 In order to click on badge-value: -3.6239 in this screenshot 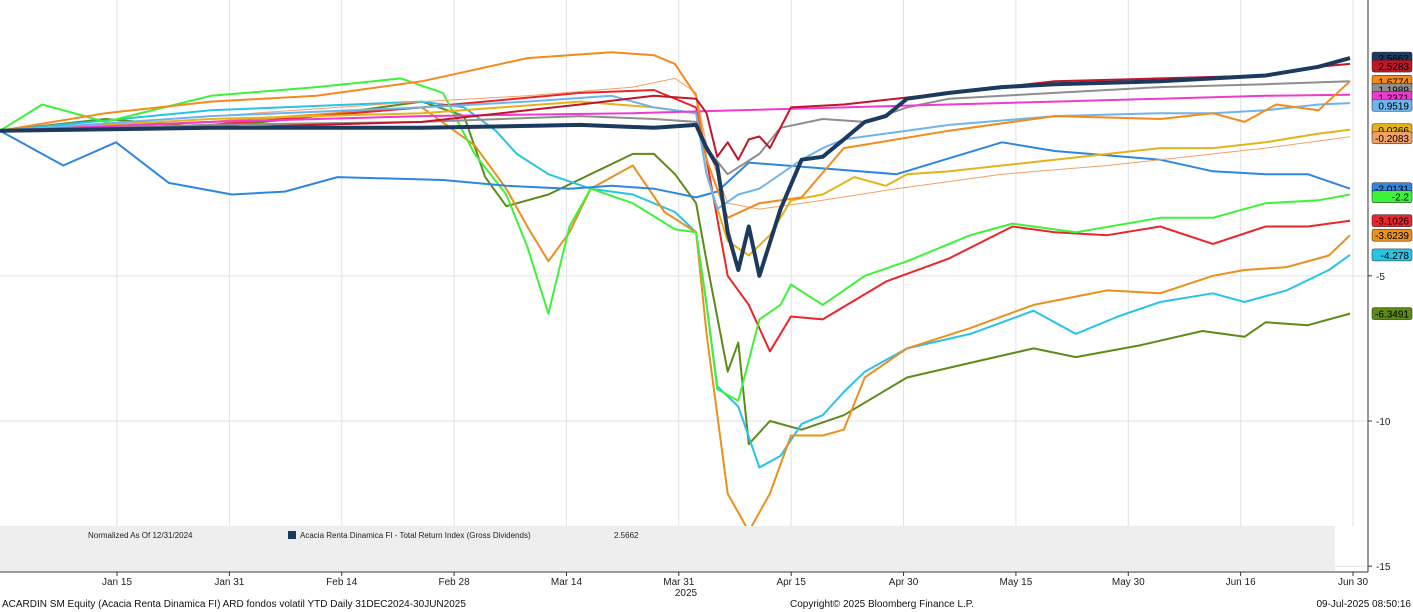, I will do `click(1392, 236)`.